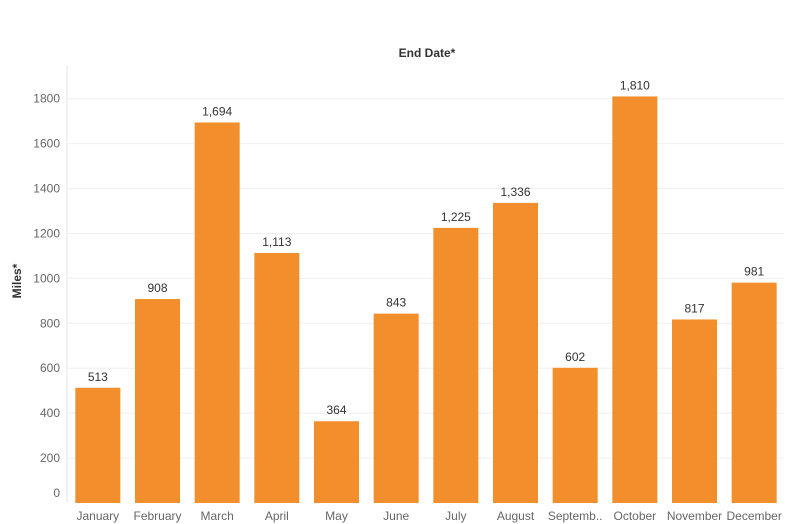  Describe the element at coordinates (694, 516) in the screenshot. I see `x-category-label: November` at that location.